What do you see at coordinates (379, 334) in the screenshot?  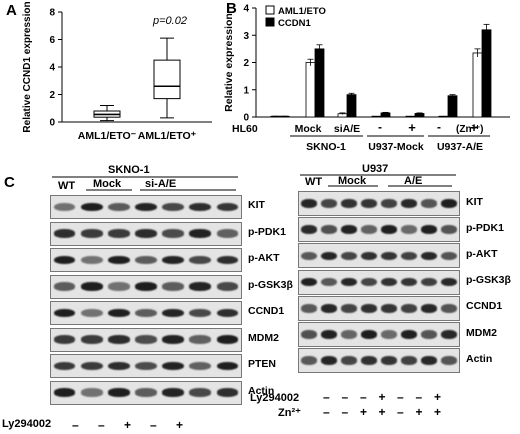 I see `blot-mdm2` at bounding box center [379, 334].